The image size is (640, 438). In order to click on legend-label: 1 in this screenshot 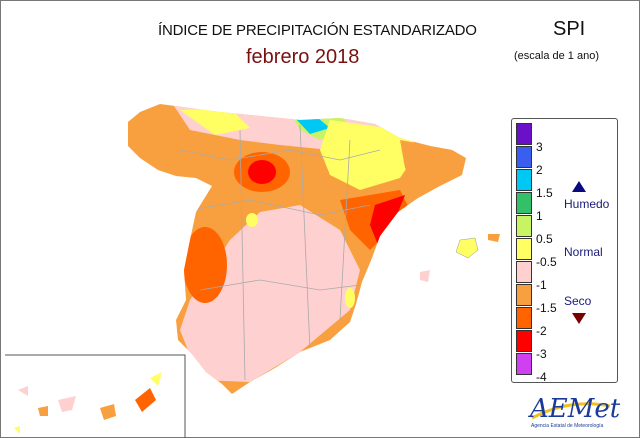, I will do `click(539, 216)`.